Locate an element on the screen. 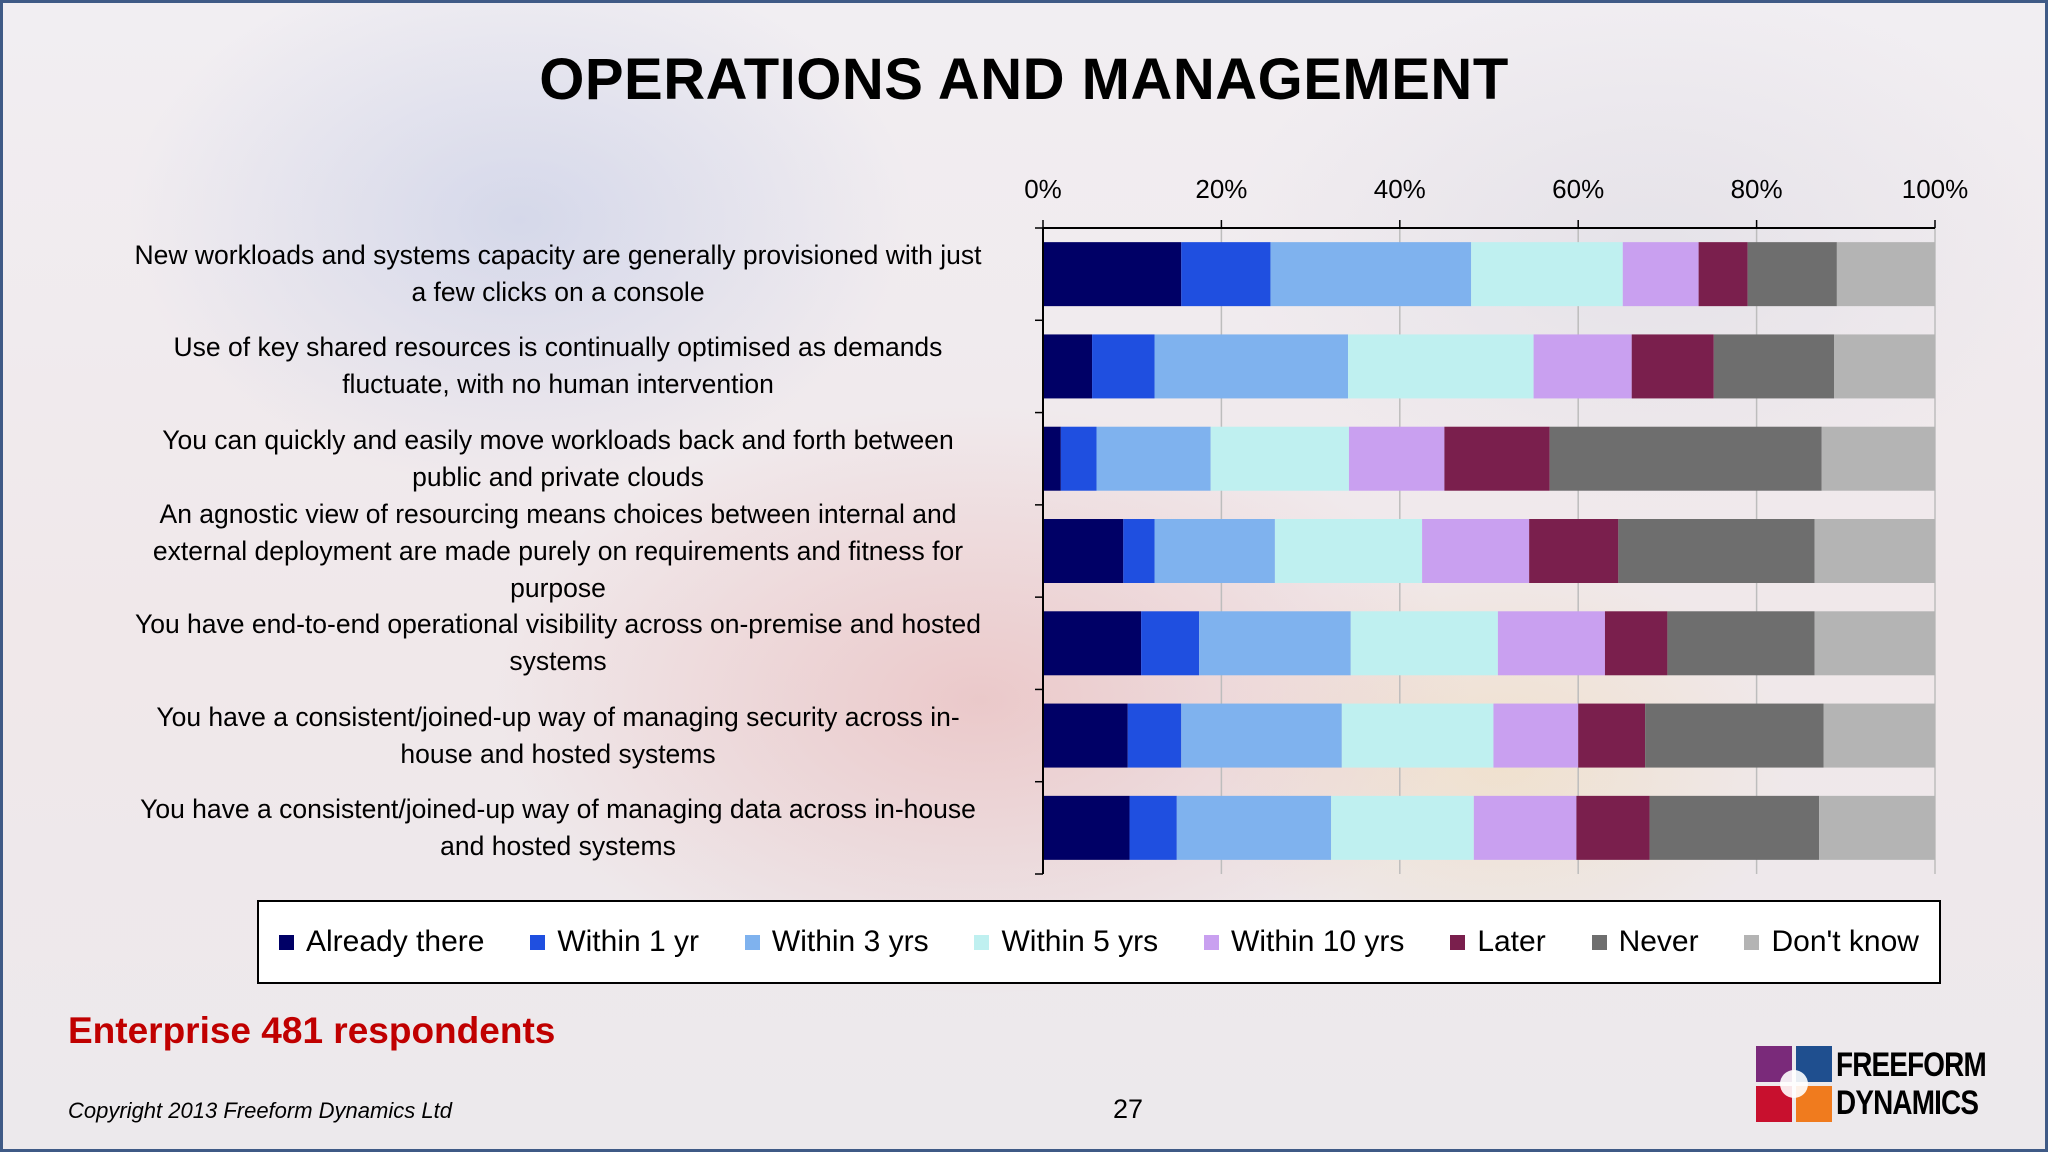 Image resolution: width=2048 pixels, height=1152 pixels. logo-line-2: DYNAMICS is located at coordinates (1907, 1103).